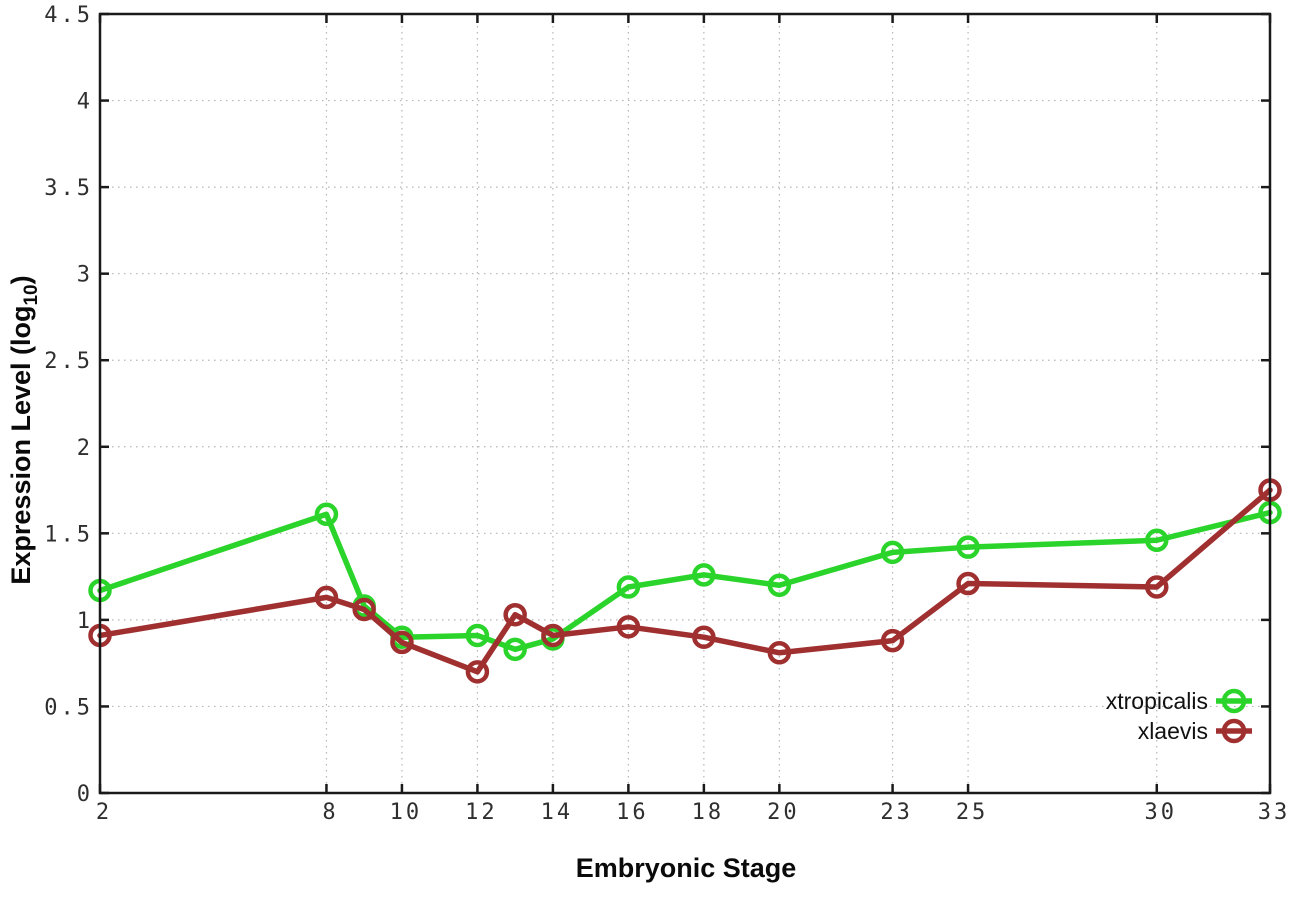 The width and height of the screenshot is (1296, 907). Describe the element at coordinates (406, 812) in the screenshot. I see `x-tick-label: 10` at that location.